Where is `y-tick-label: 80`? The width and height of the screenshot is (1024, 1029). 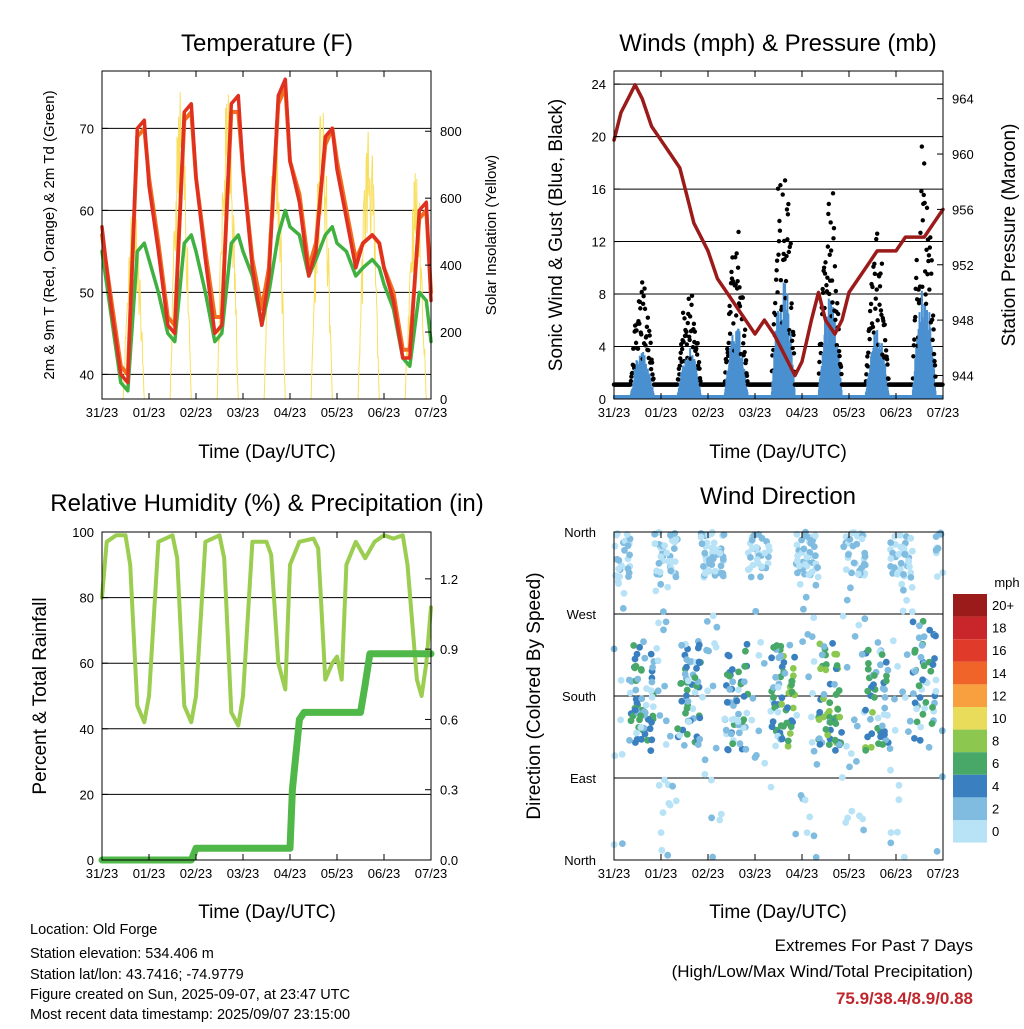
y-tick-label: 80 is located at coordinates (87, 598).